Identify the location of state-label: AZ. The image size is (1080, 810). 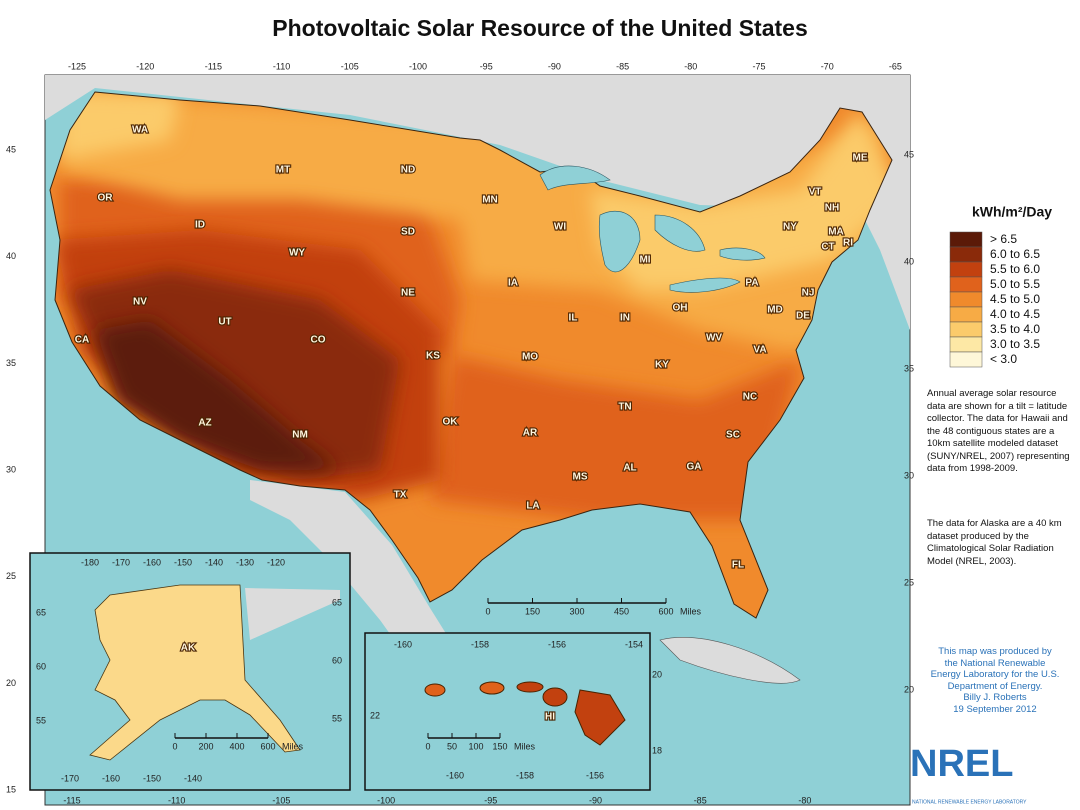
(204, 423).